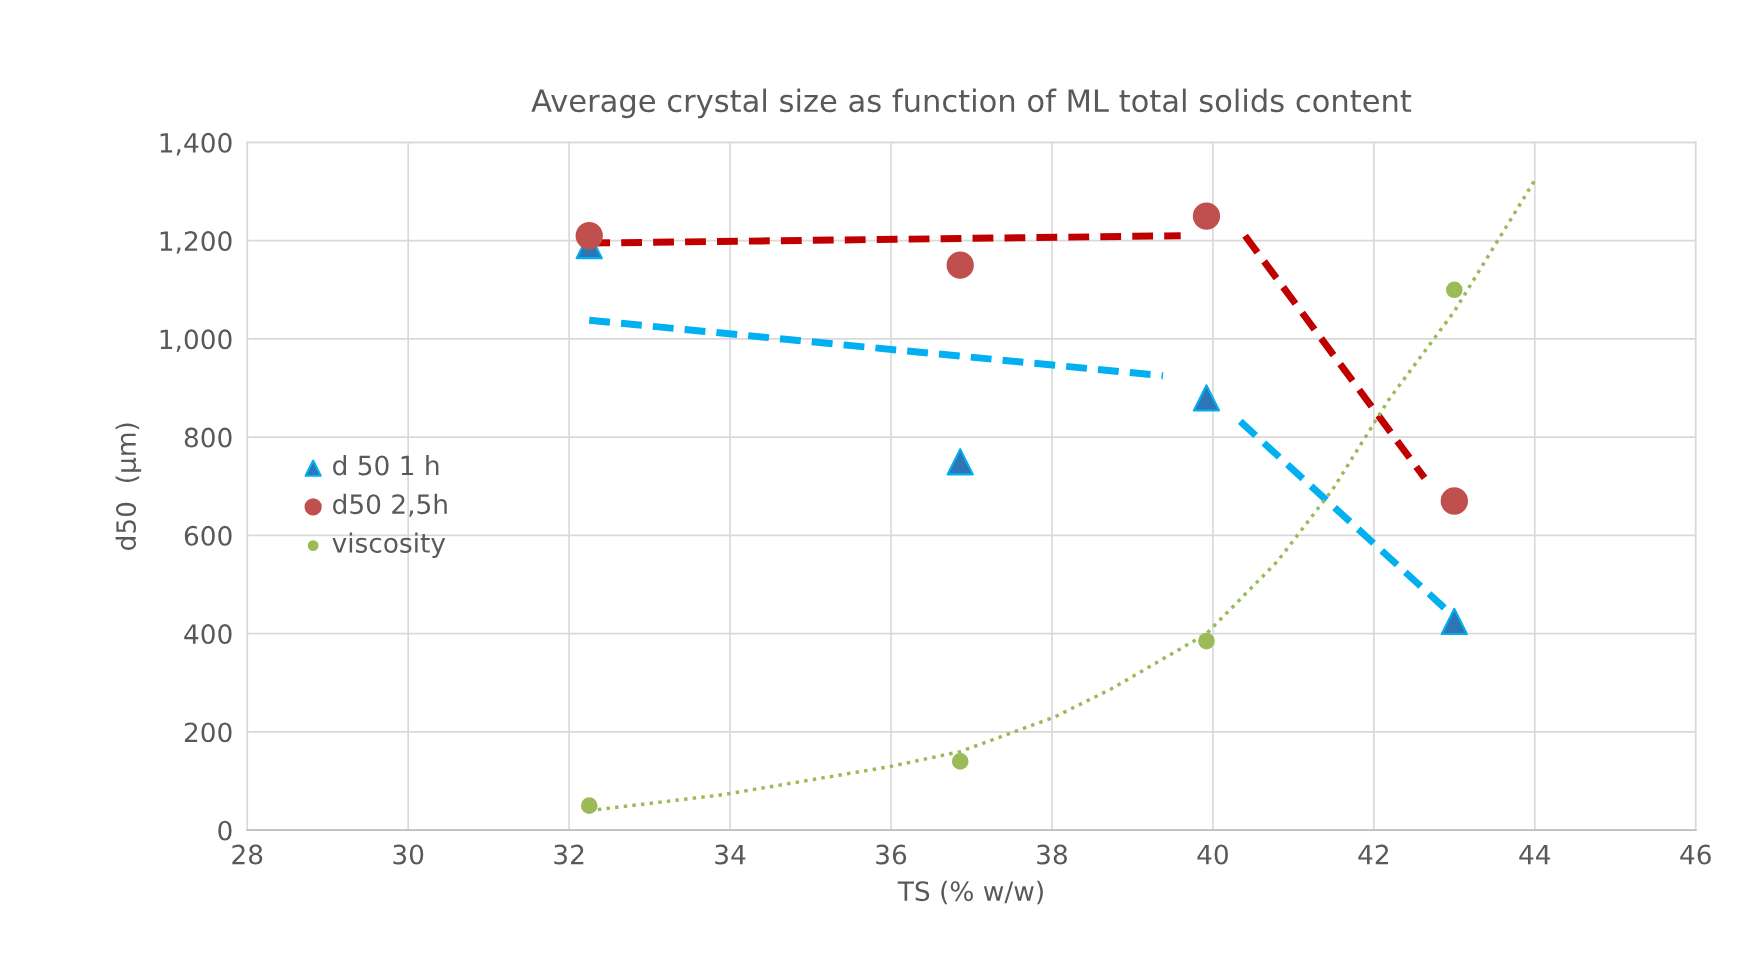 The width and height of the screenshot is (1741, 962). I want to click on x-tick-label: 40, so click(1212, 854).